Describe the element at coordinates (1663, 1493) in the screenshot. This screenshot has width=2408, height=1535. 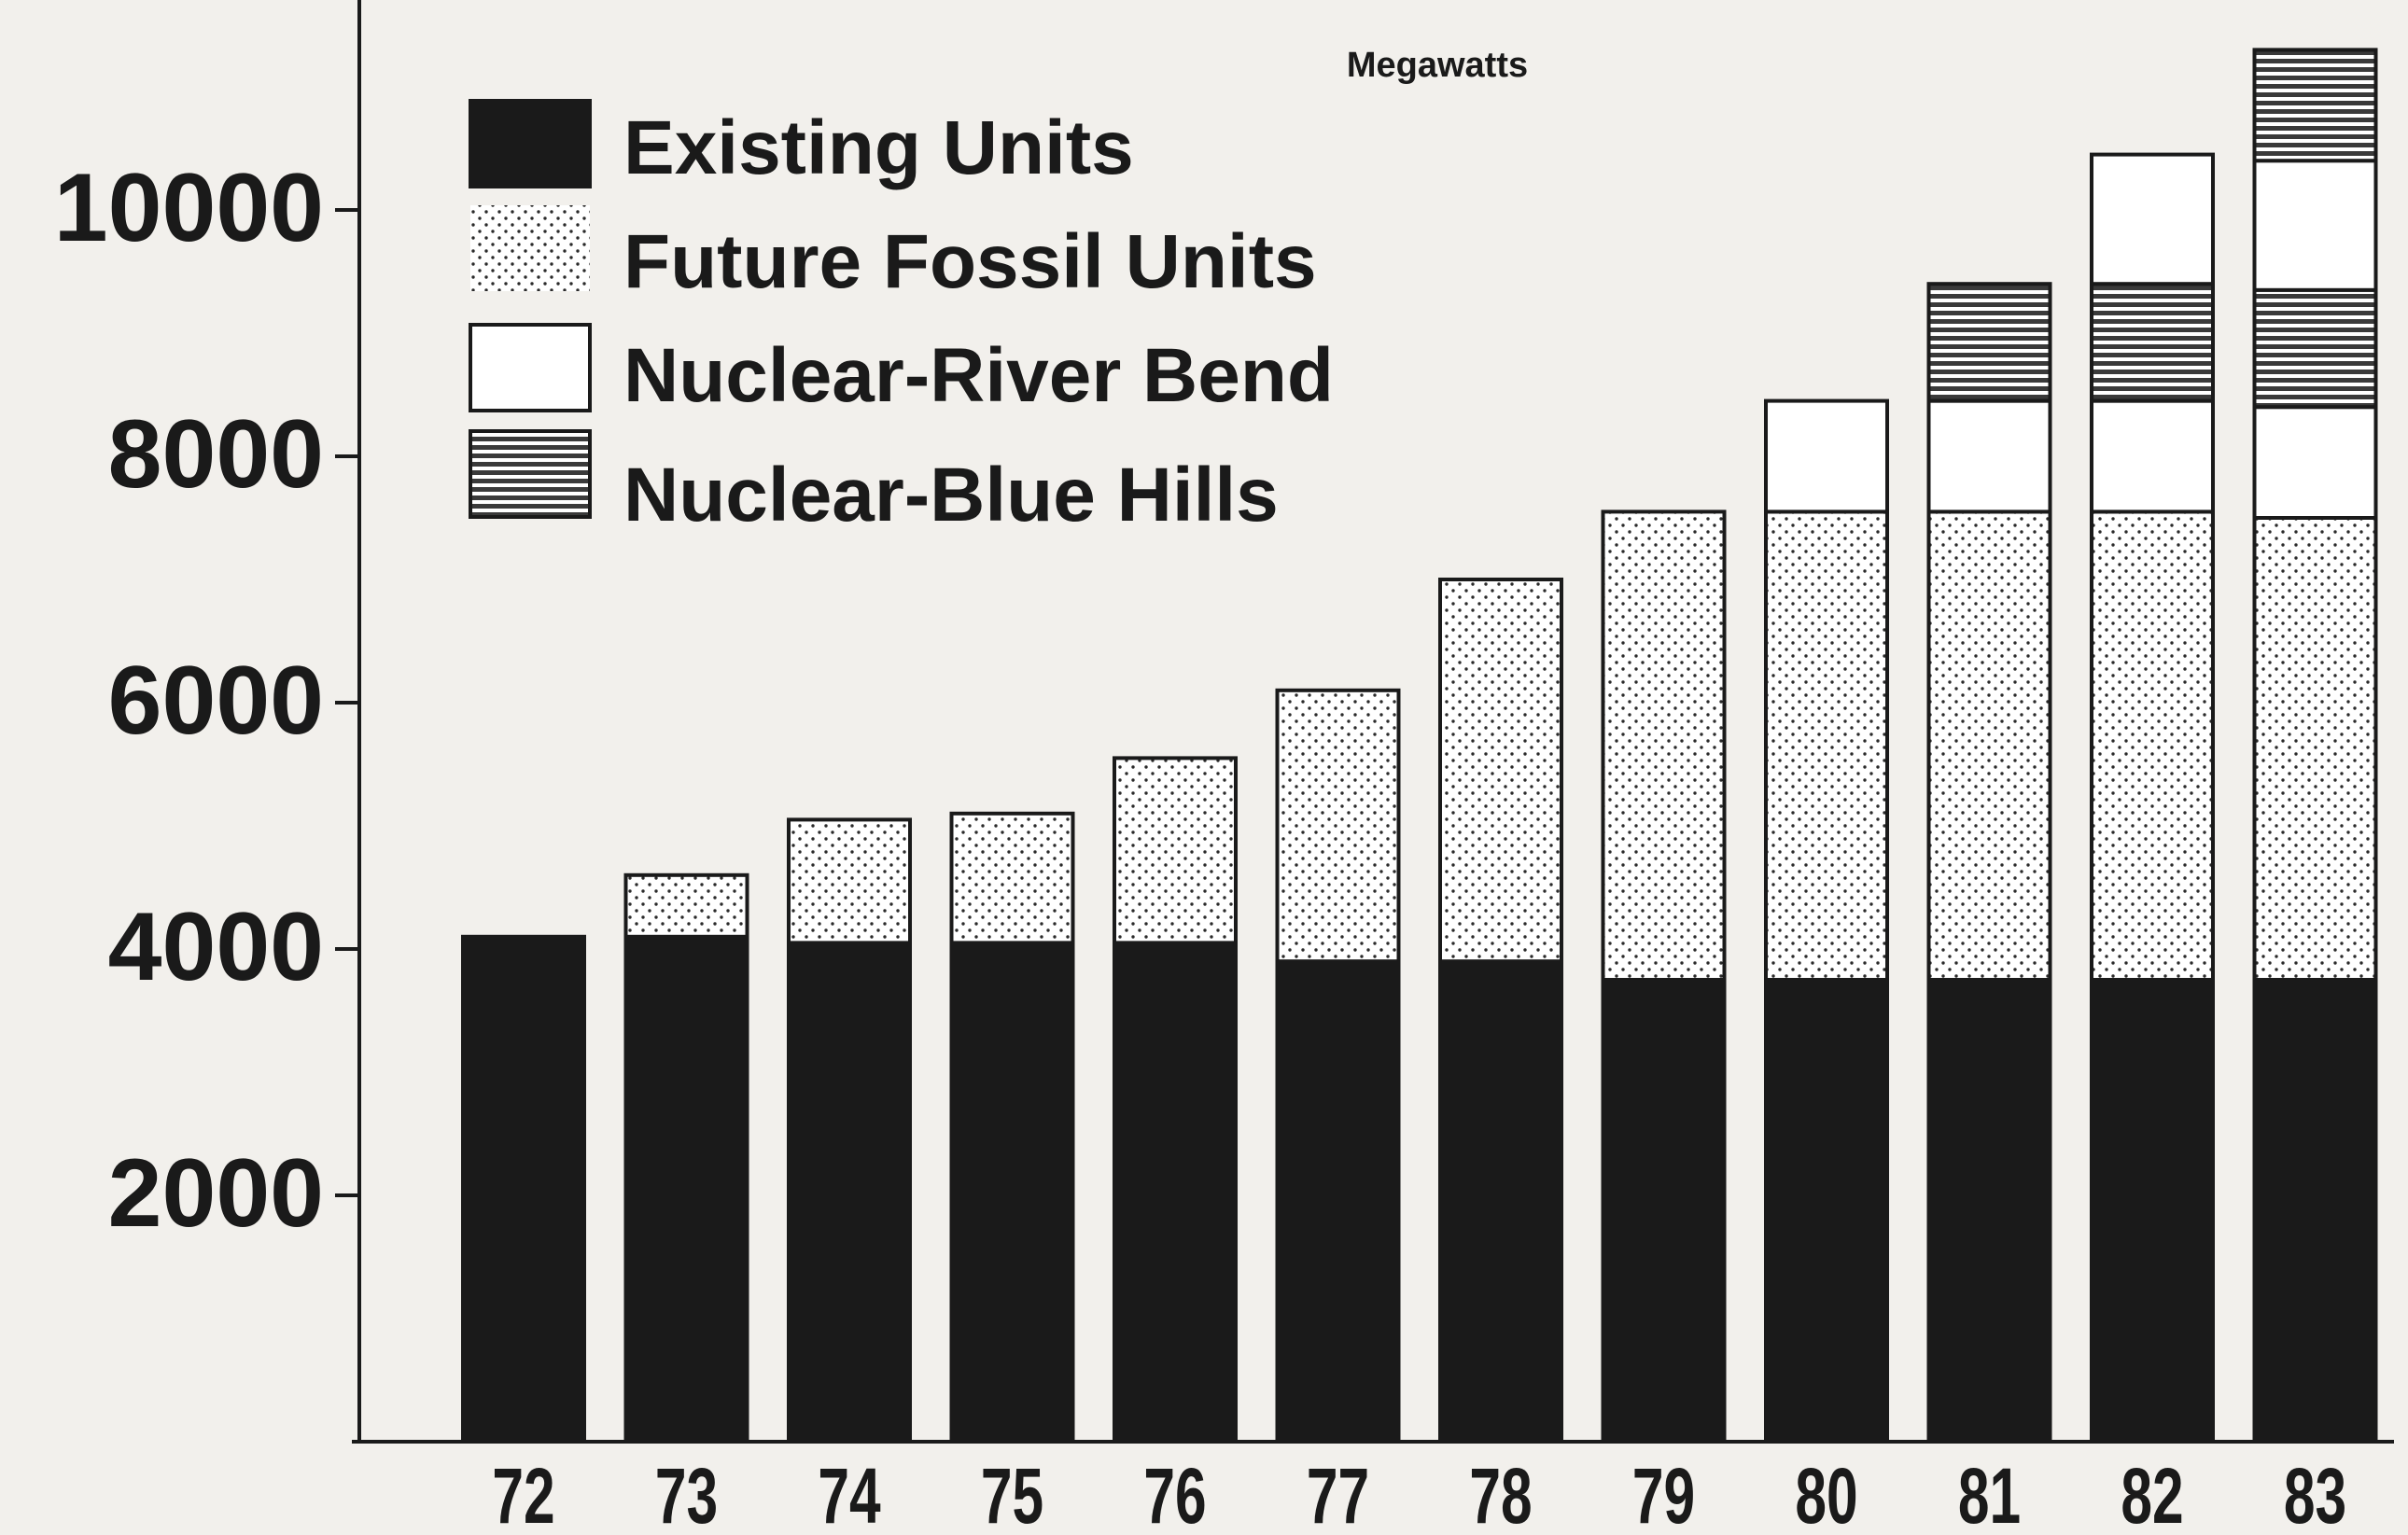
I see `x-tick-label: 79` at that location.